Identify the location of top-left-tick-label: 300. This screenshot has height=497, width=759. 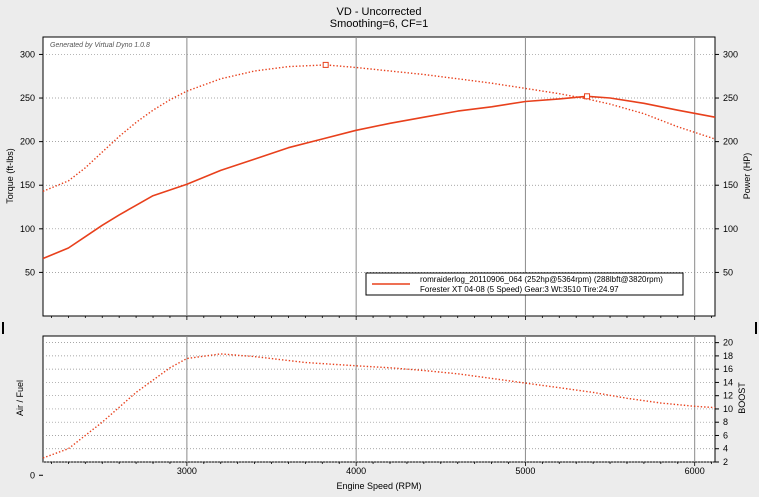
(27, 54).